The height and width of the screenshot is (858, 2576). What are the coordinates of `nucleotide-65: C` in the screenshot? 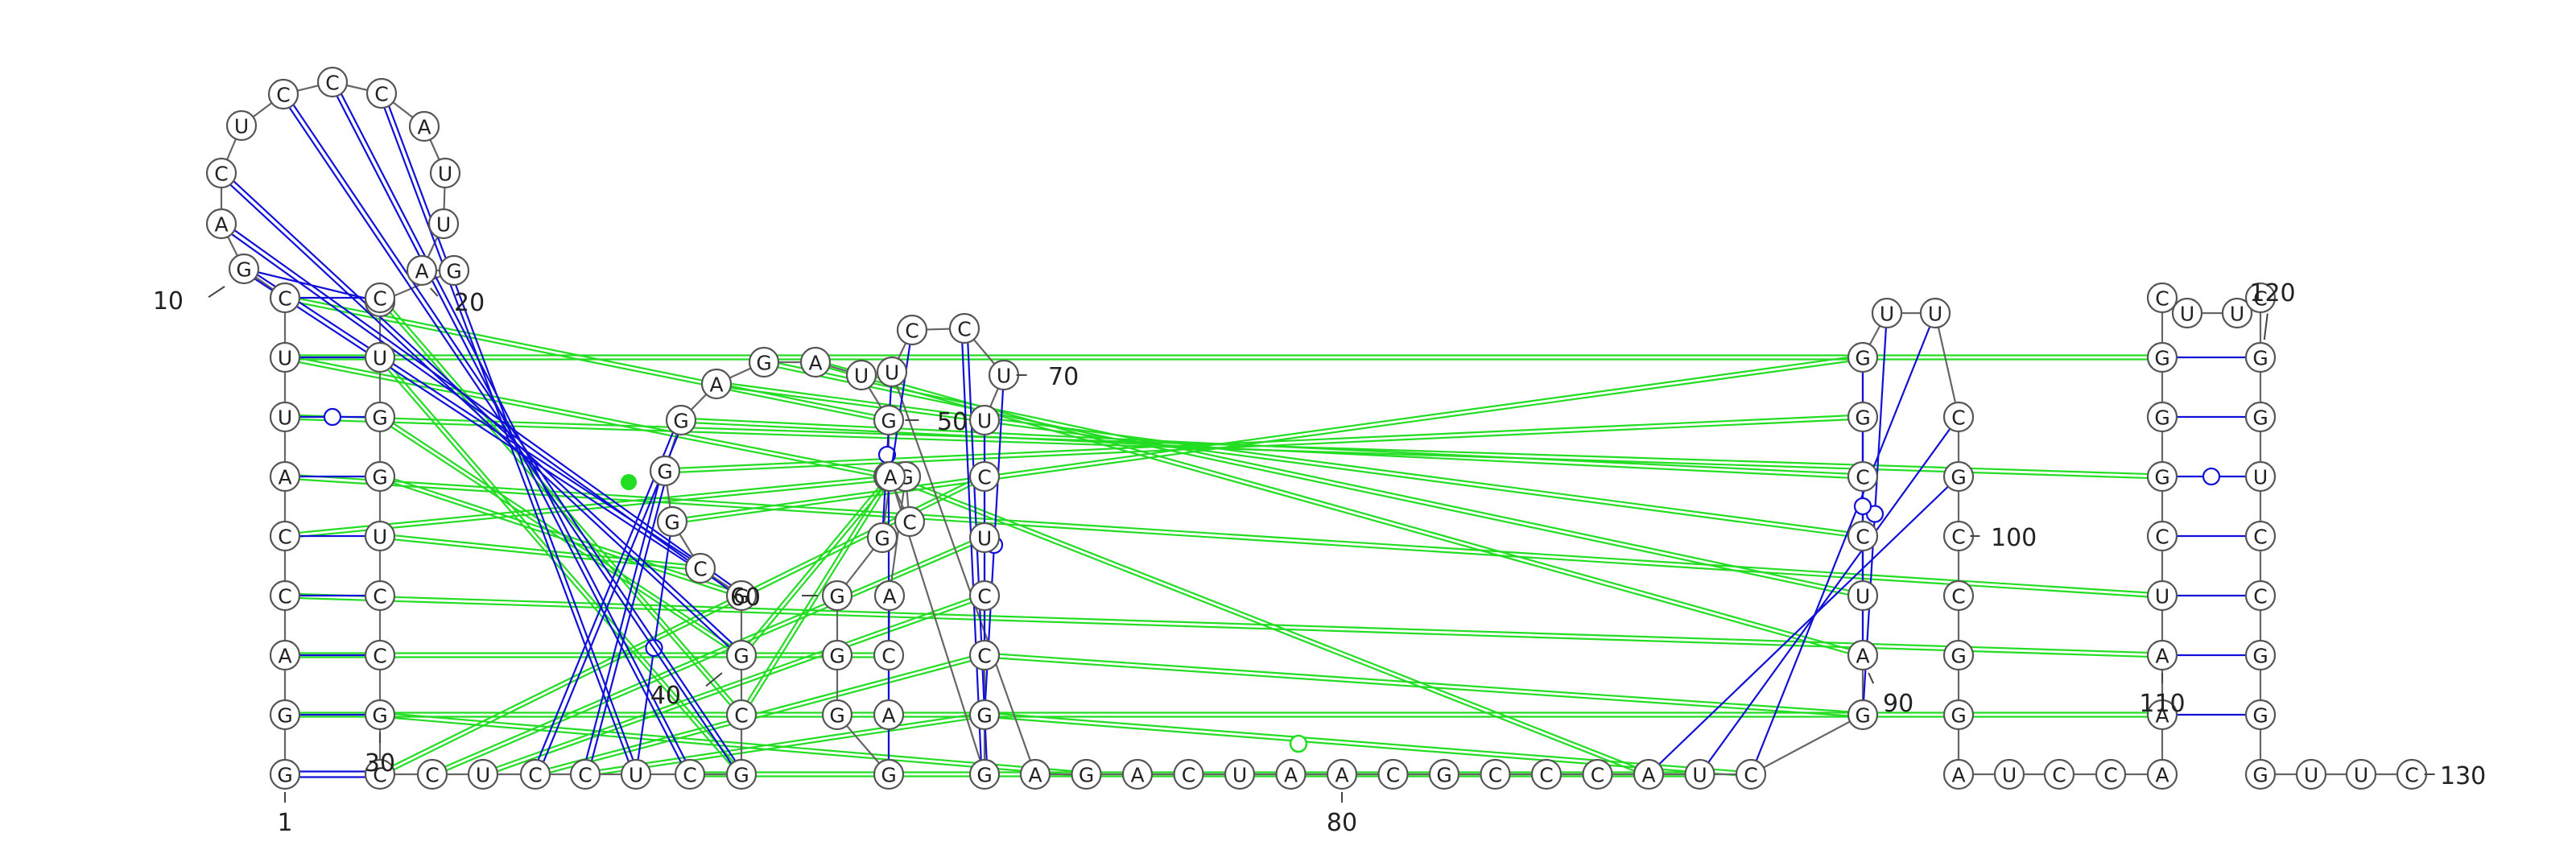 It's located at (984, 655).